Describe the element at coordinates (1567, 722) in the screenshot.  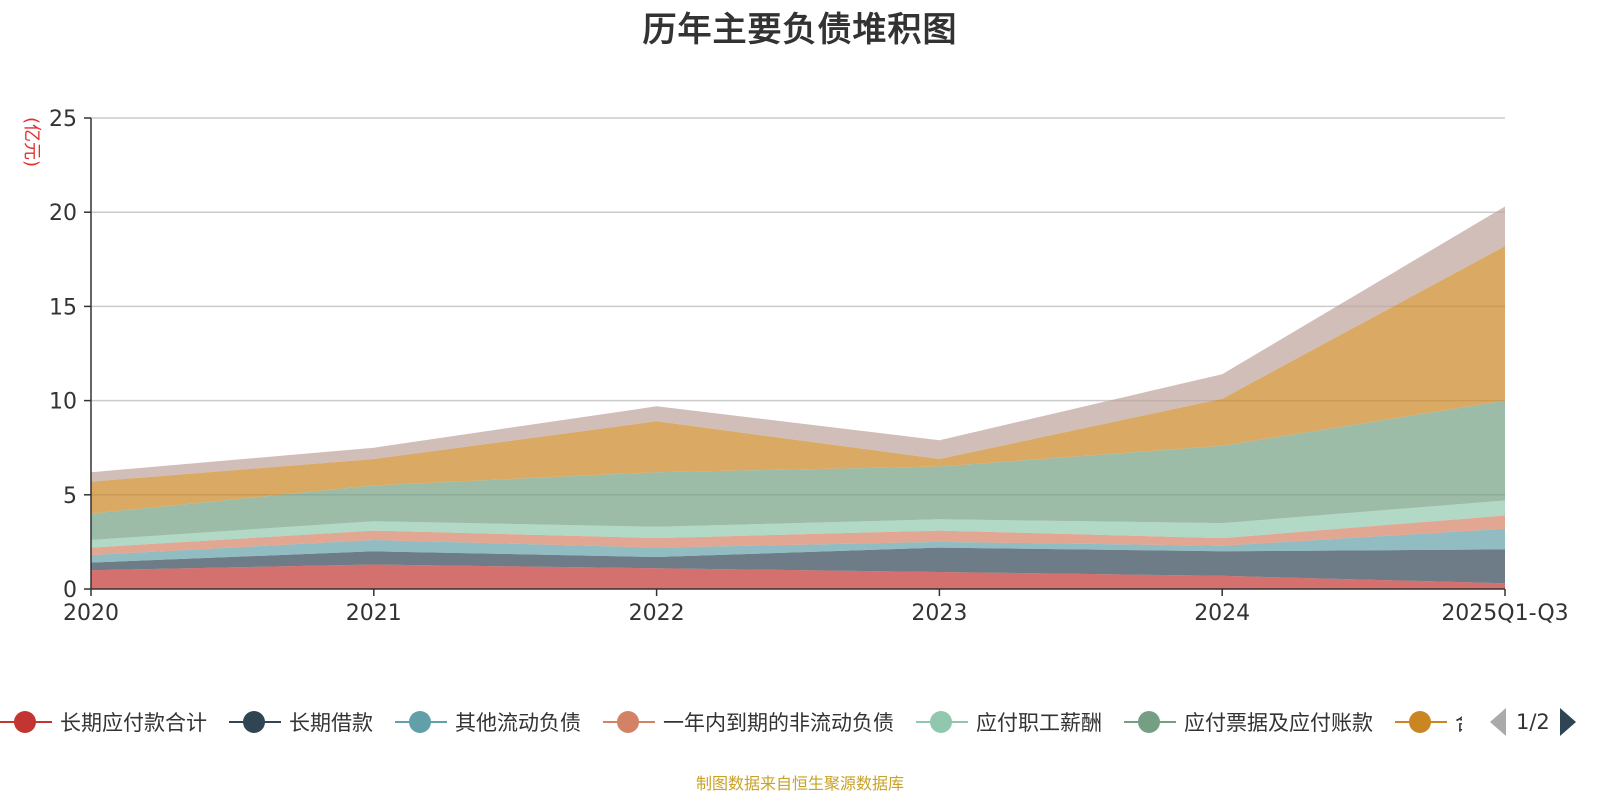
I see `legend-next-page-icon` at that location.